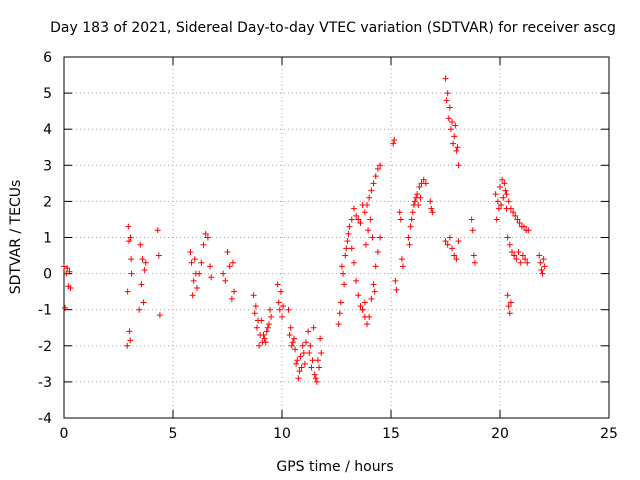 This screenshot has height=480, width=640. I want to click on x-axis-label: GPS time / hours, so click(334, 467).